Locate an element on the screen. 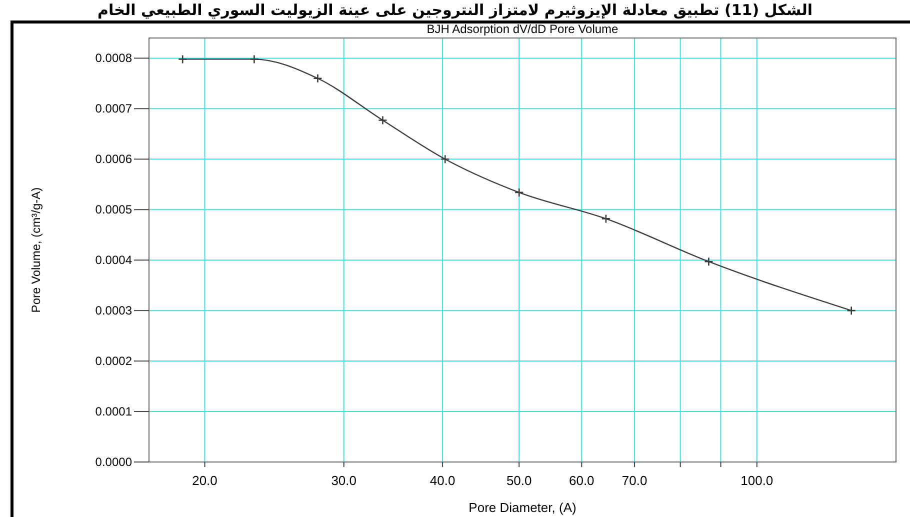  y-tick-label: 0.0007 is located at coordinates (113, 109).